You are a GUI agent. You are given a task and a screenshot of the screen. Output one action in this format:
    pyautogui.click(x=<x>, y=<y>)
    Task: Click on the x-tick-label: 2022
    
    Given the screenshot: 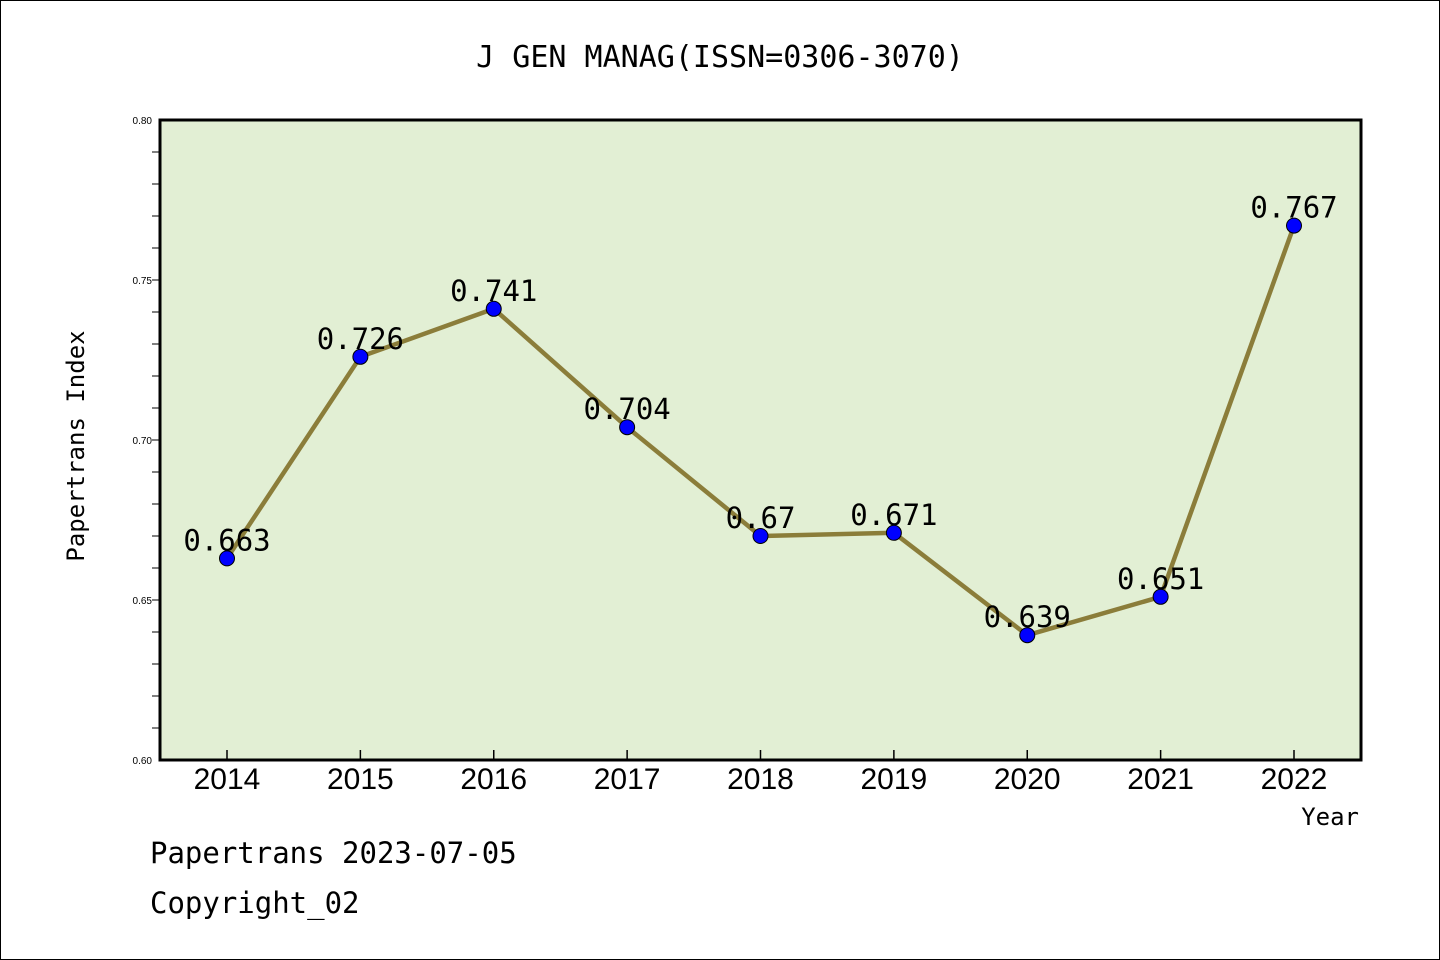 What is the action you would take?
    pyautogui.click(x=1294, y=779)
    